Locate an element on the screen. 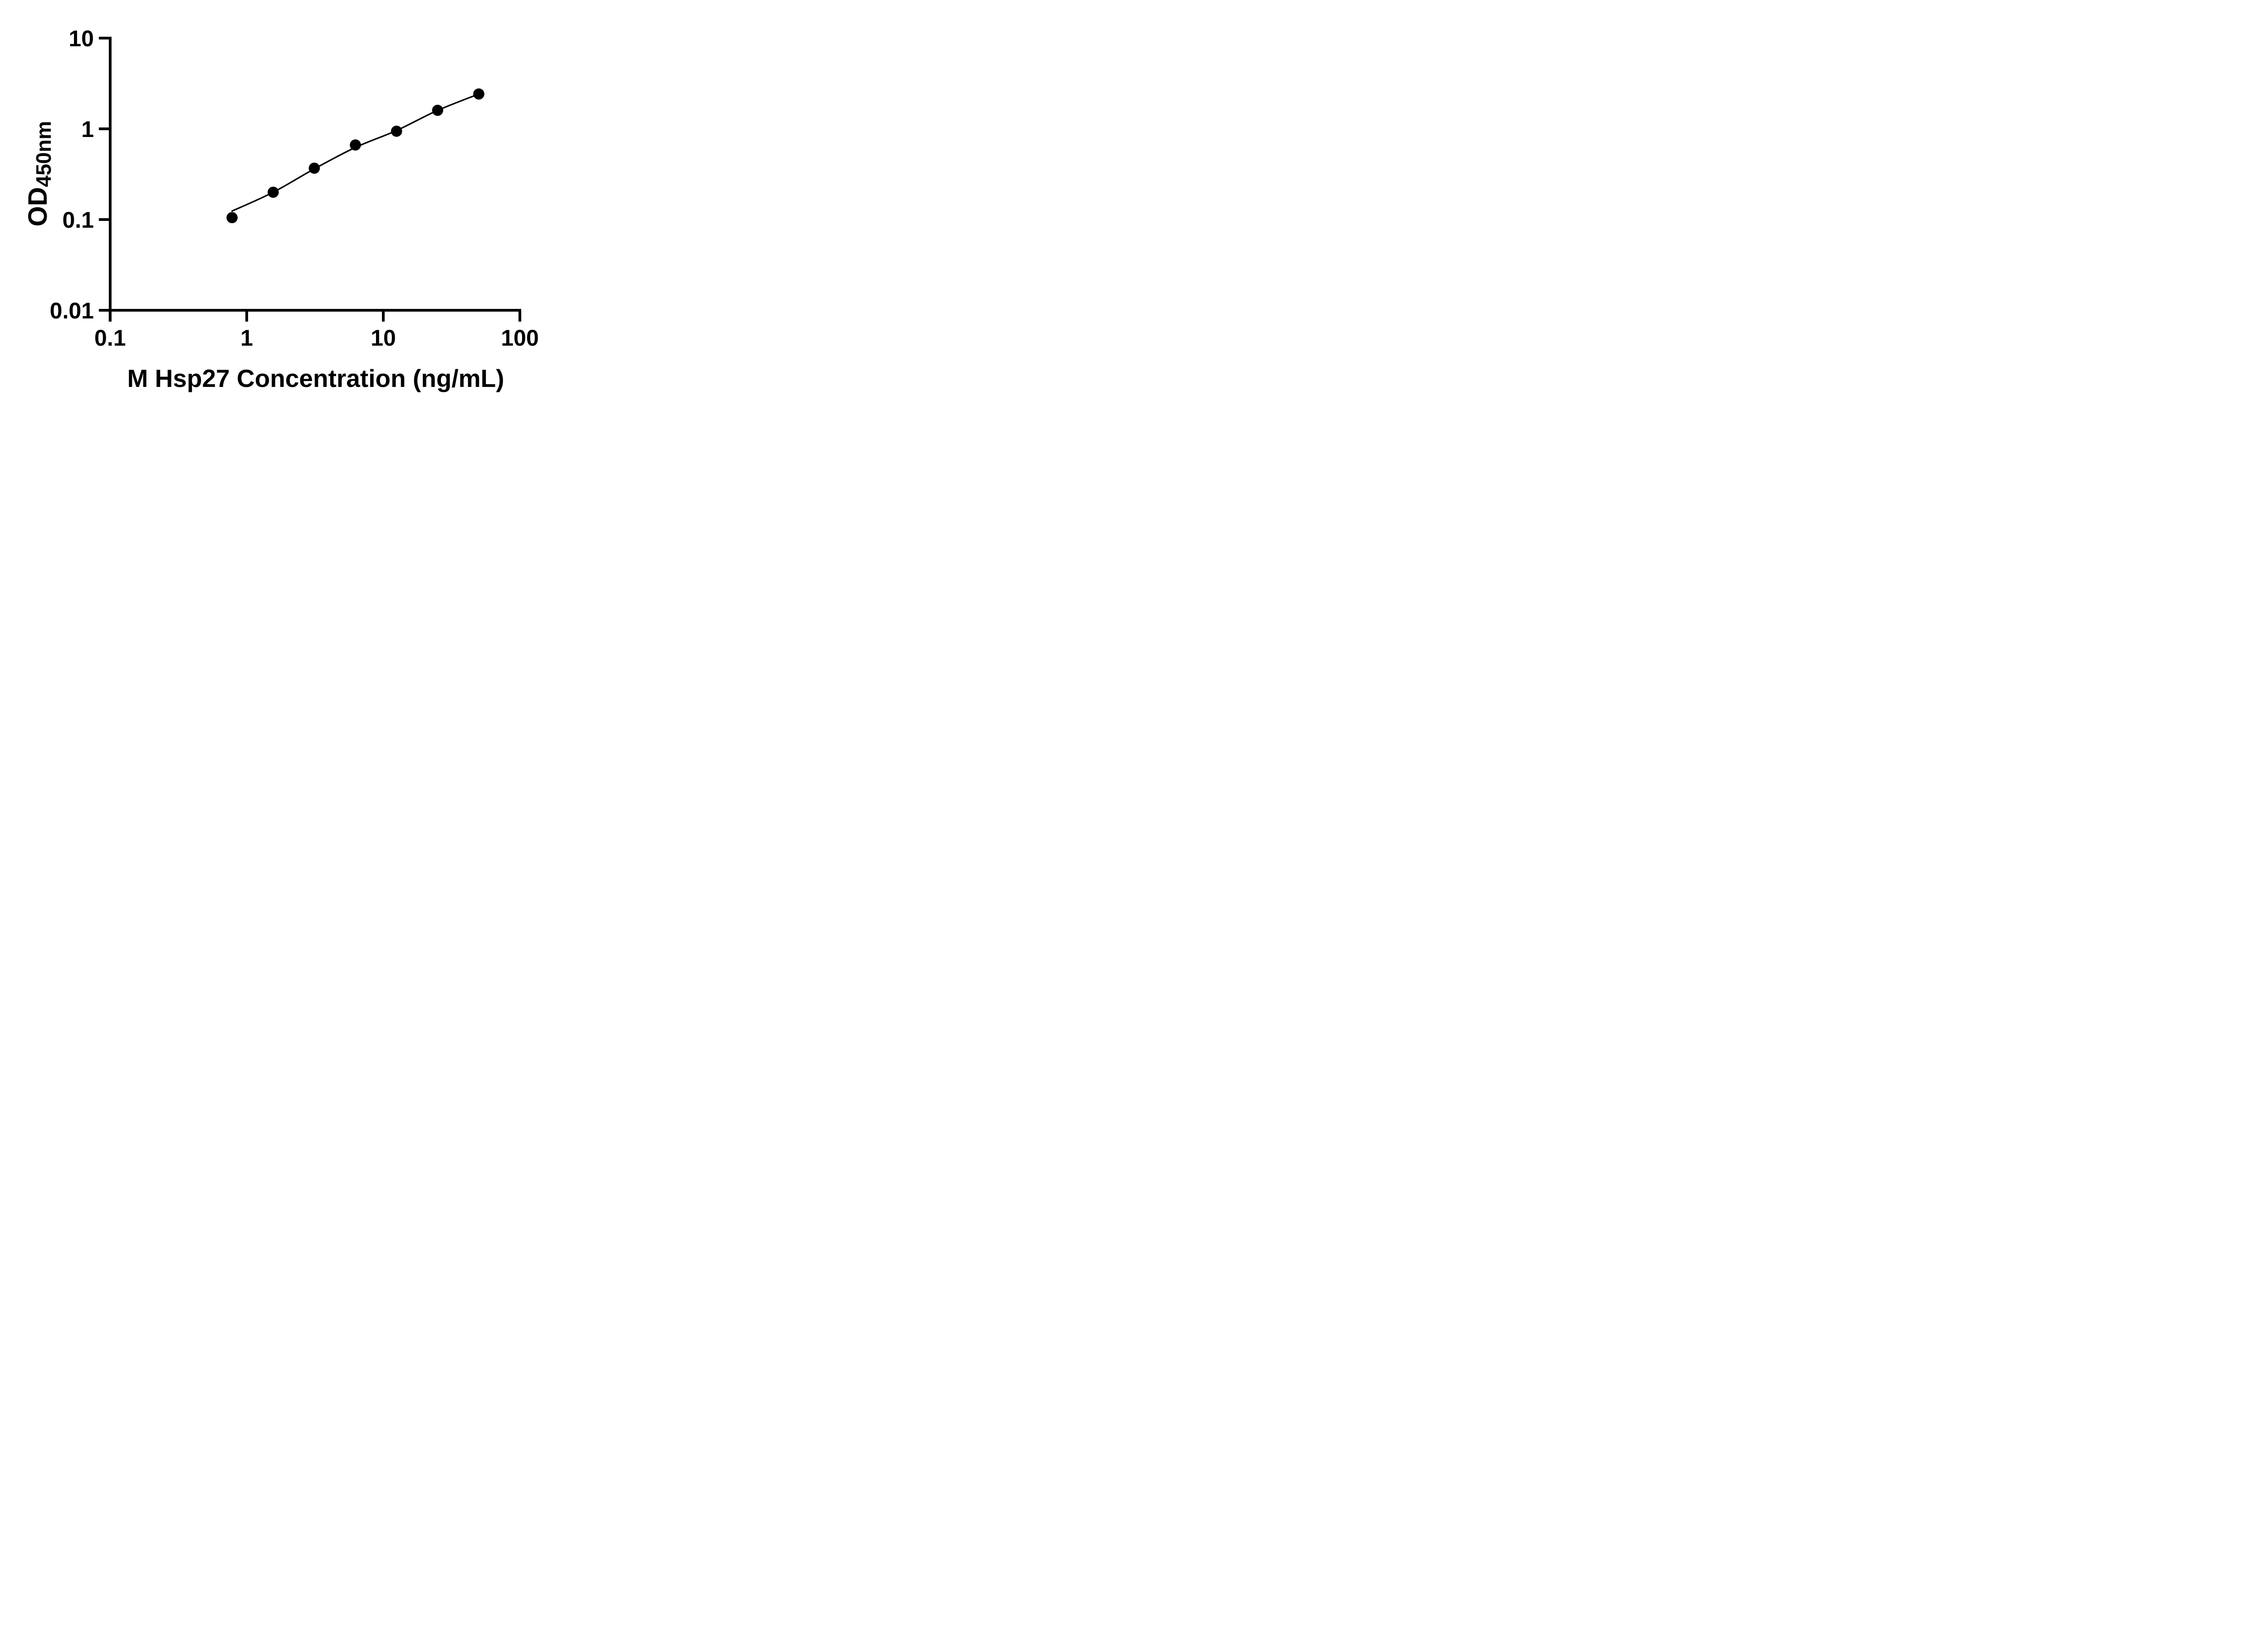 The image size is (2268, 1633). y-tick-label: 0.01 is located at coordinates (72, 310).